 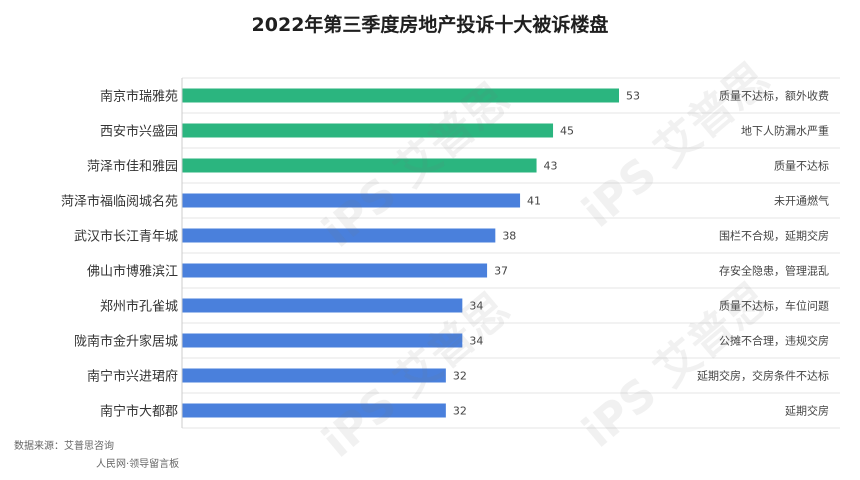 I want to click on complaint-note: 延期交房, so click(x=807, y=411).